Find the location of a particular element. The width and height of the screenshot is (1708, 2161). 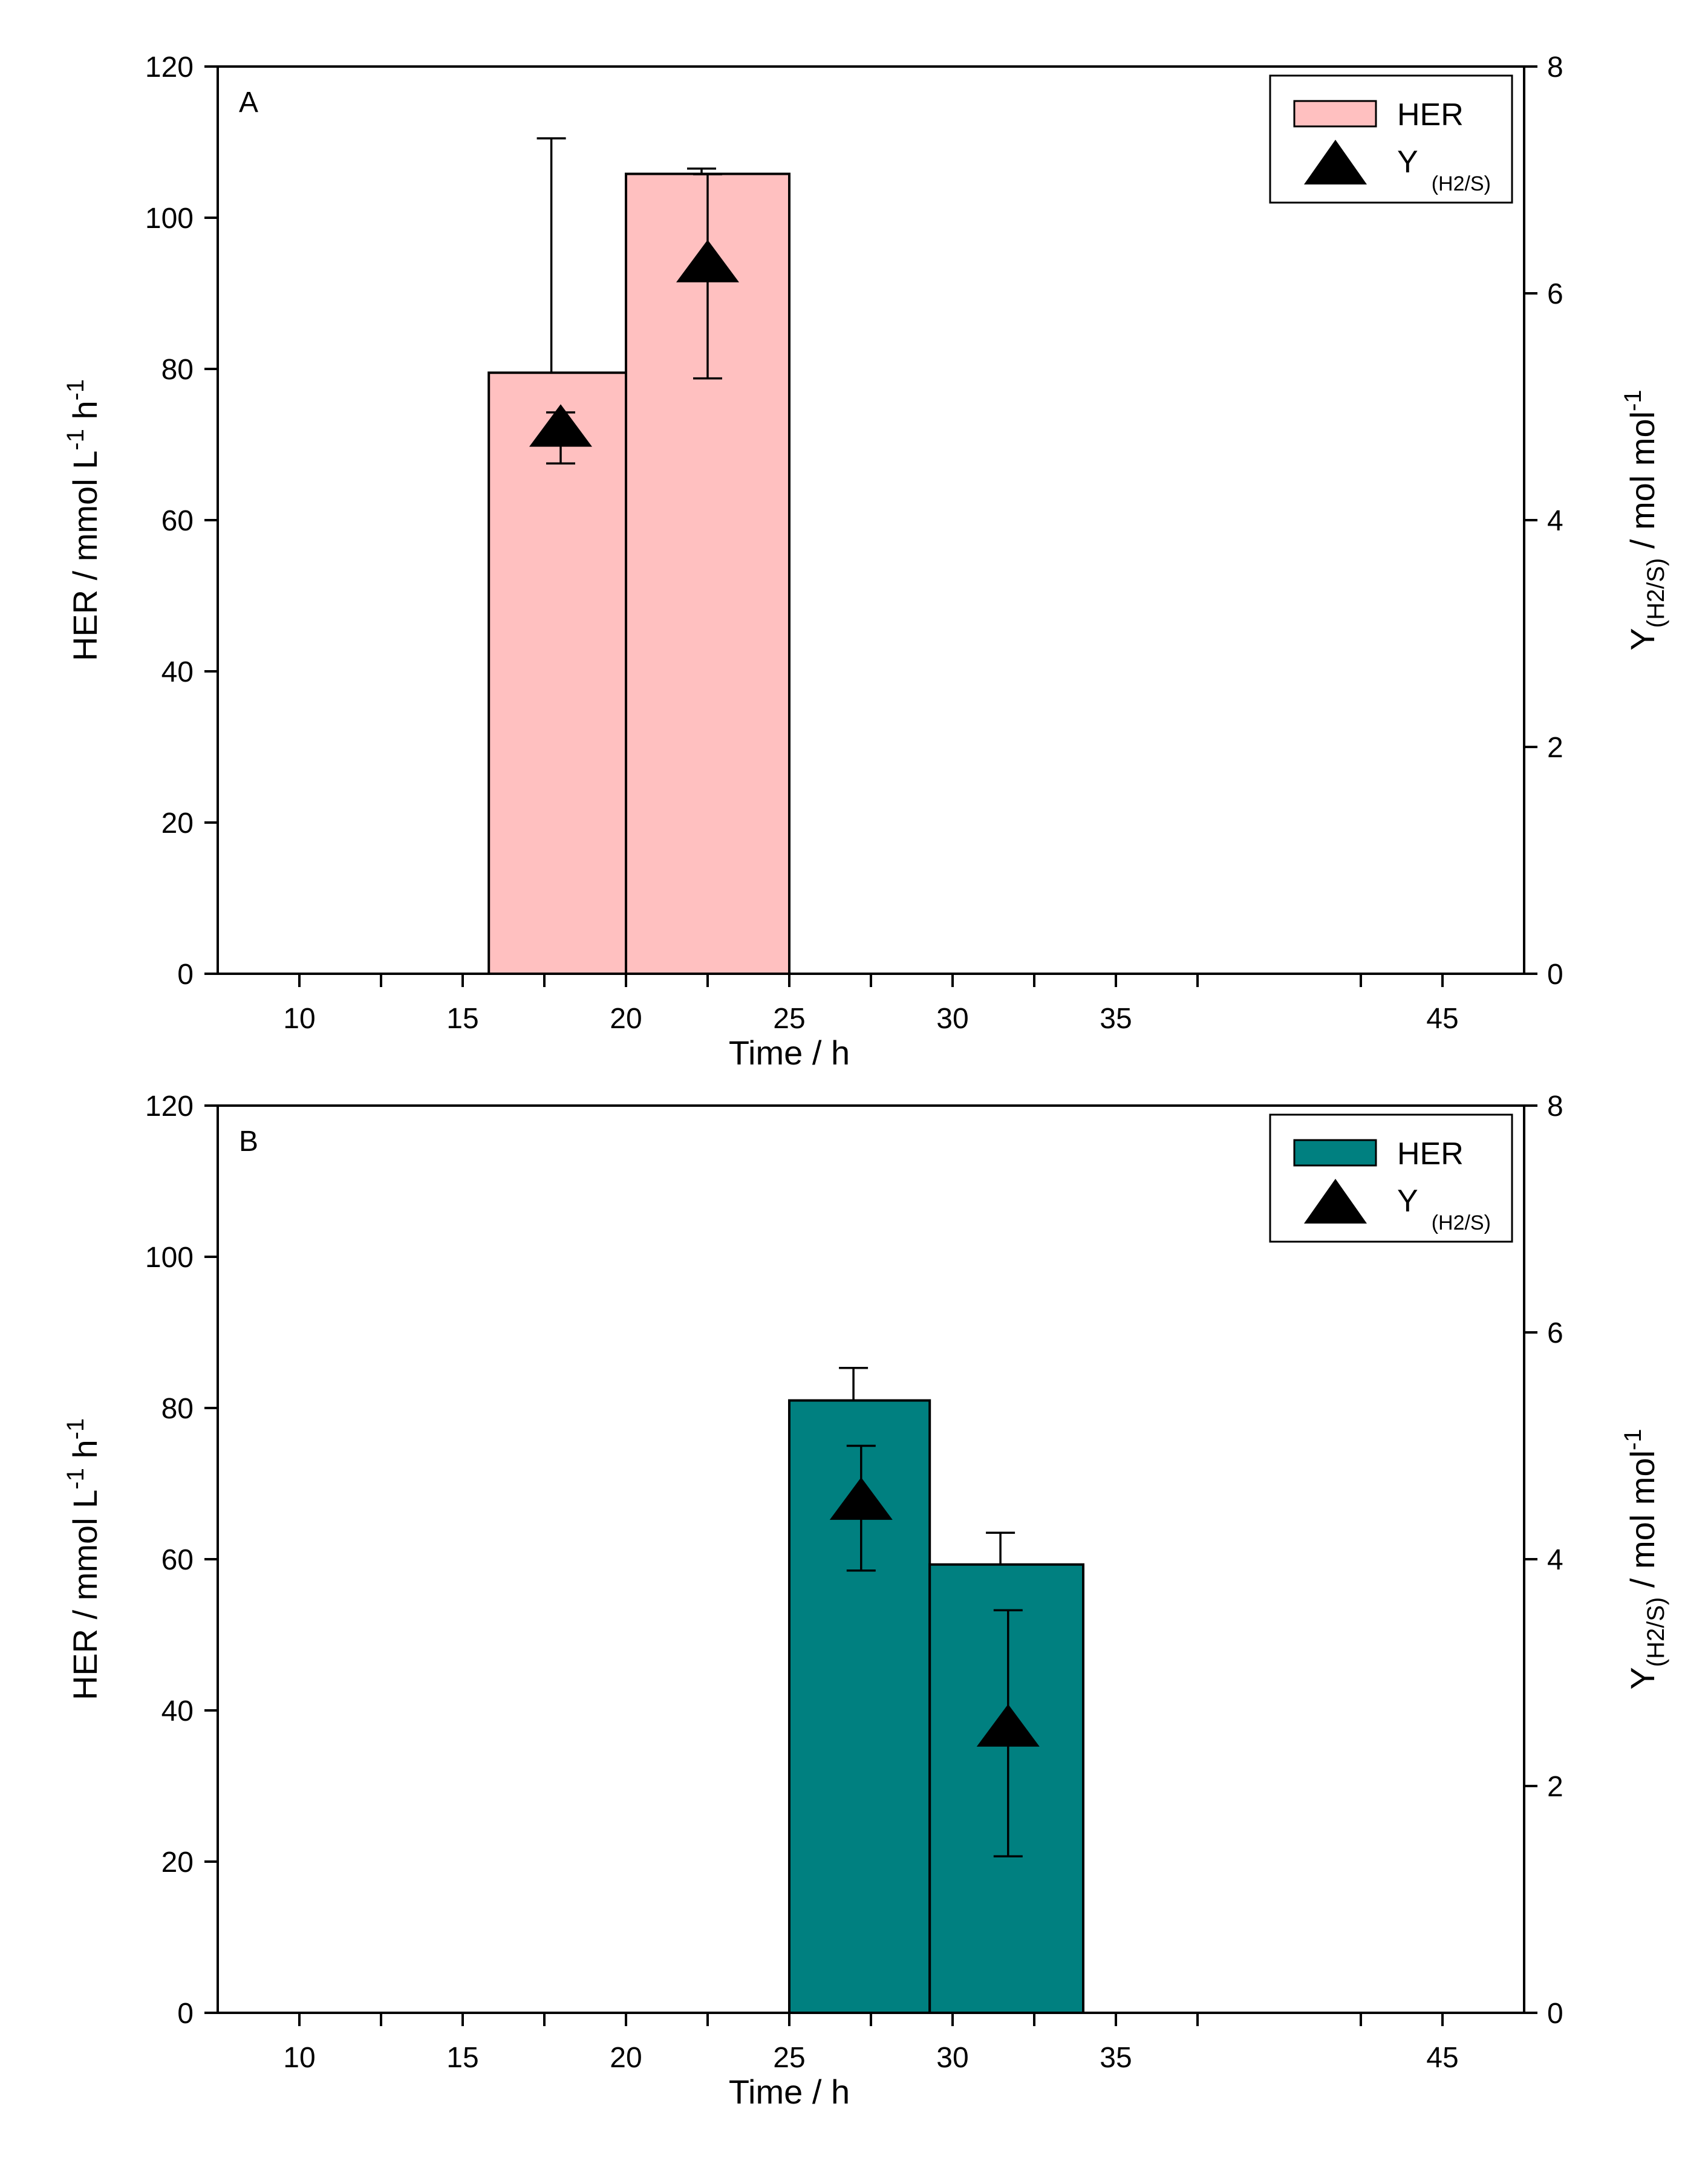

panel-label: A is located at coordinates (248, 102).